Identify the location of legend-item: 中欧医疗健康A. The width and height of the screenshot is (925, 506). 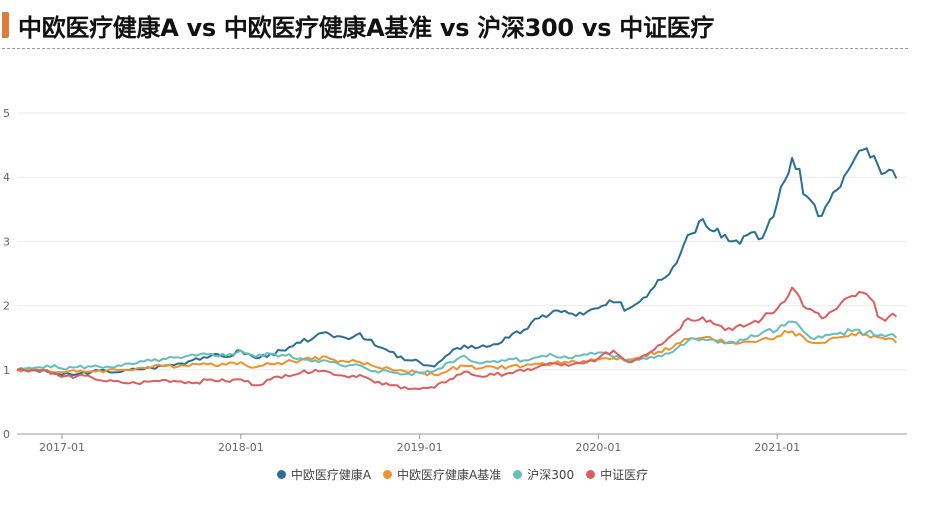
(324, 474).